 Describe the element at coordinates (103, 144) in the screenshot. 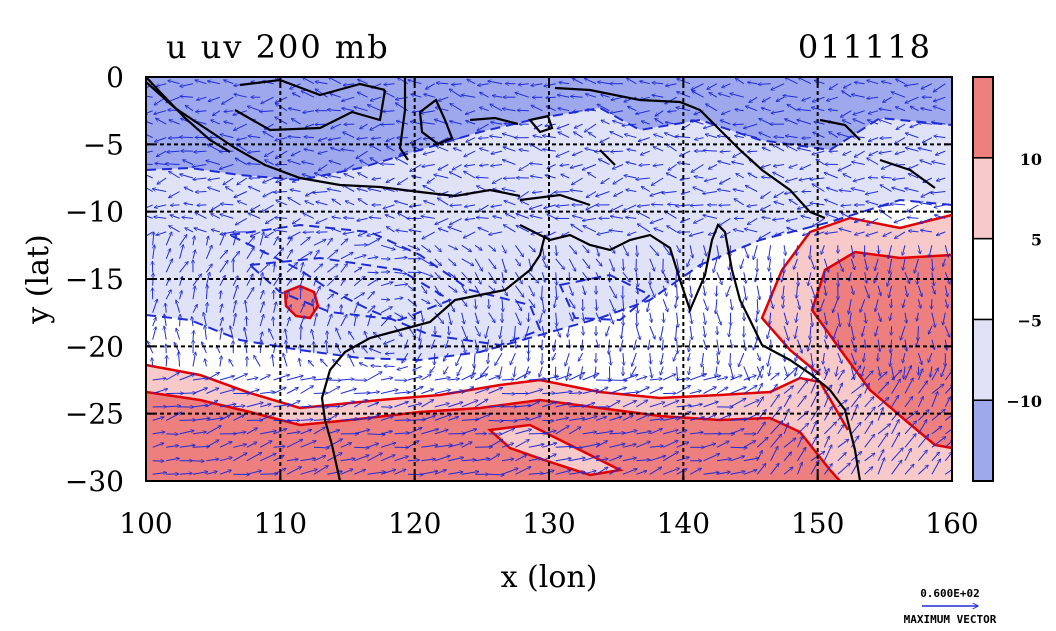

I see `y-tick-label: −5` at that location.